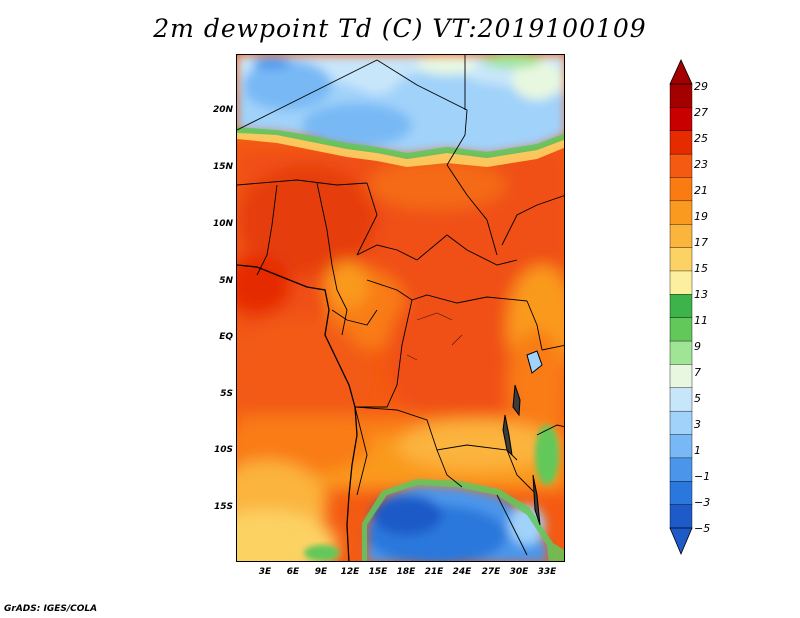 The image size is (800, 618). What do you see at coordinates (547, 455) in the screenshot?
I see `green-patch-east` at bounding box center [547, 455].